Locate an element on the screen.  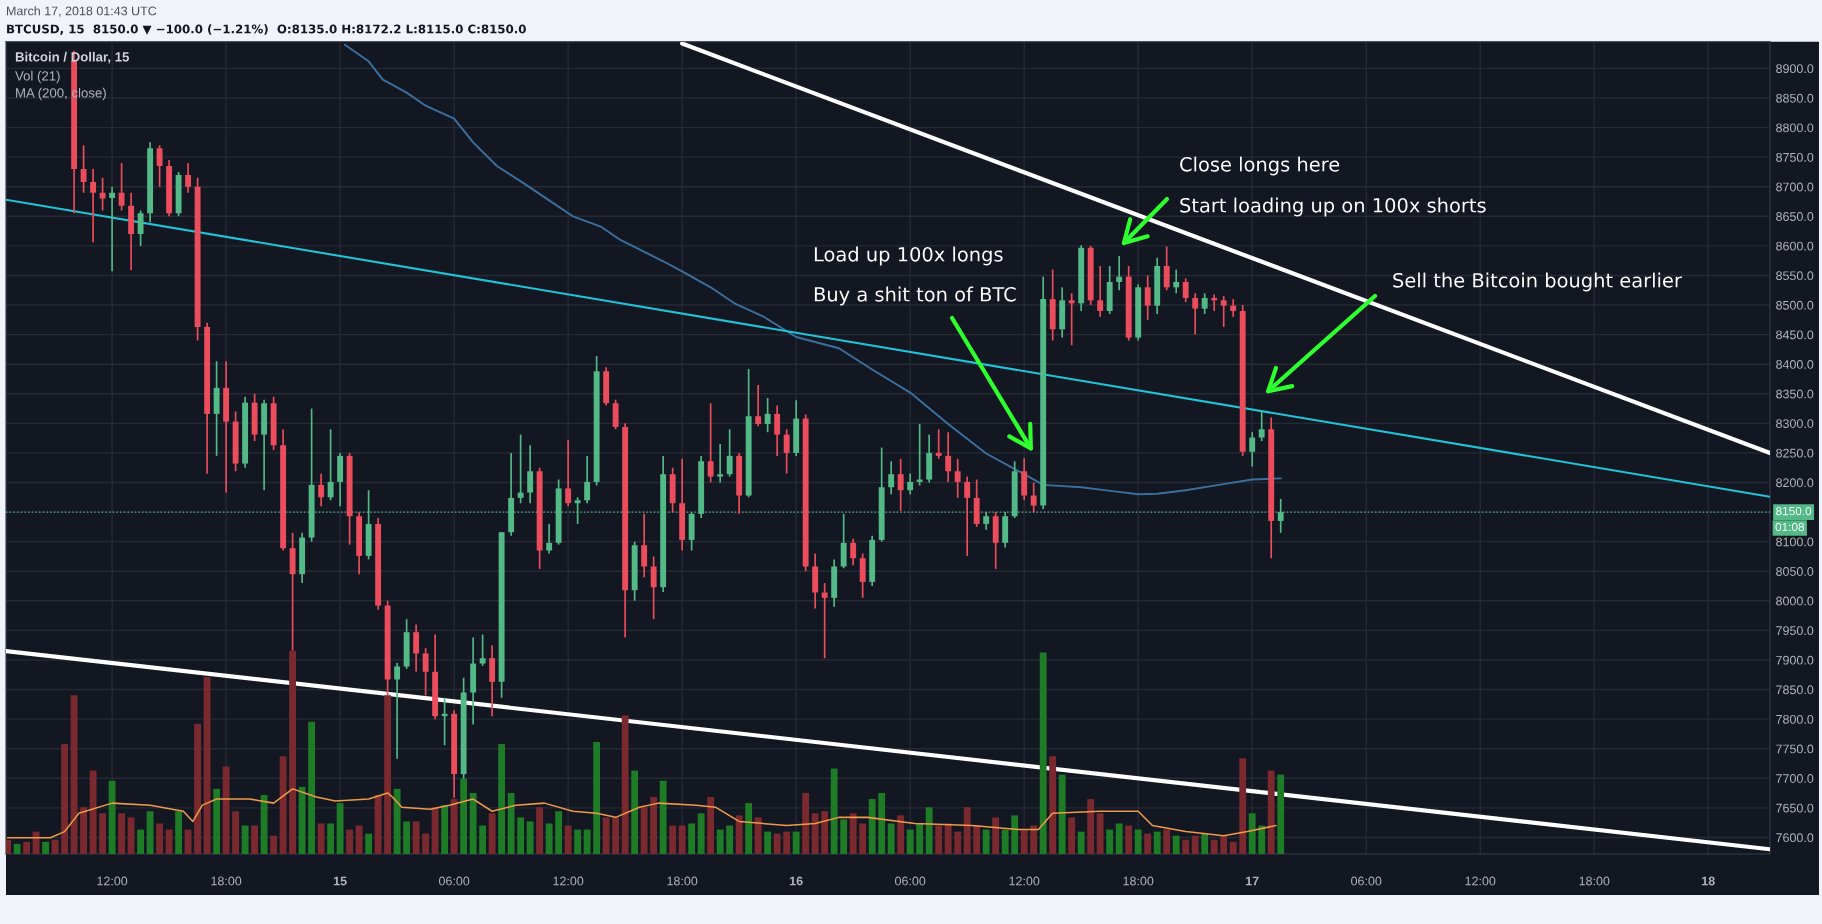
ref-line-label: 8150.0 is located at coordinates (1794, 511).